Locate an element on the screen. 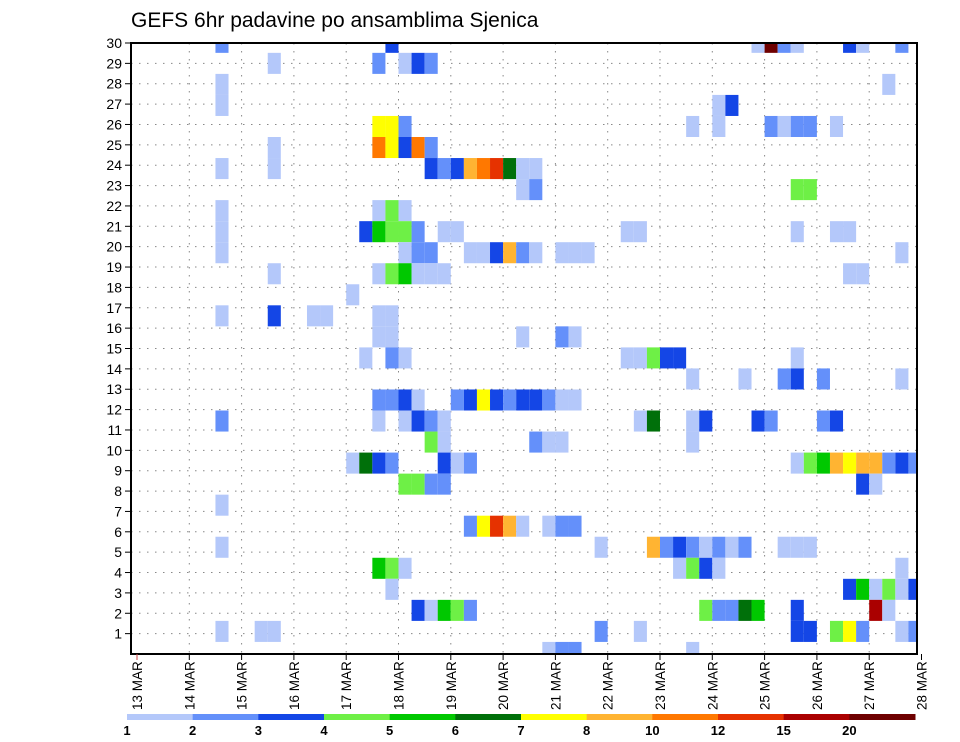 This screenshot has height=742, width=960. y-tick-label: 21 is located at coordinates (114, 226).